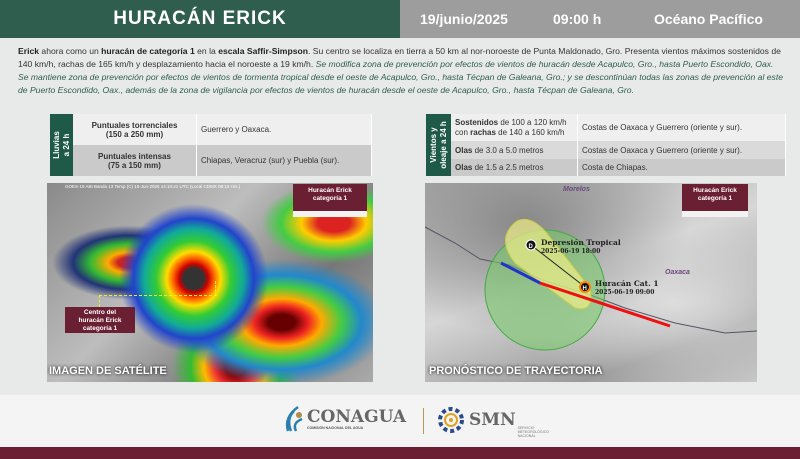 Image resolution: width=800 pixels, height=459 pixels. Describe the element at coordinates (70, 51) in the screenshot. I see `text: ahora como un` at that location.